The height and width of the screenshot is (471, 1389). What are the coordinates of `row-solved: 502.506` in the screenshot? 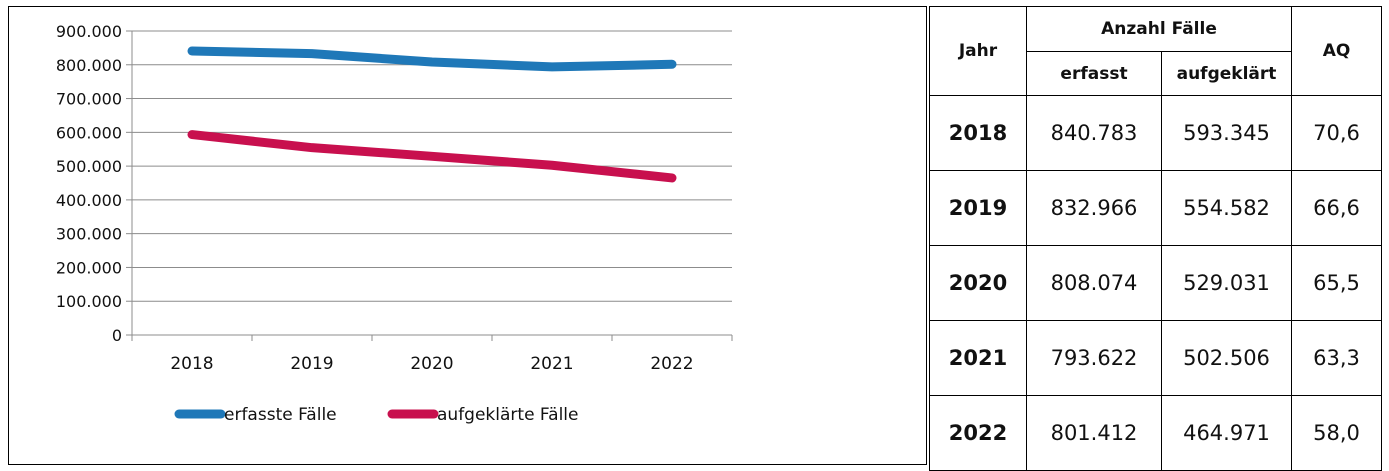 It's located at (1226, 358).